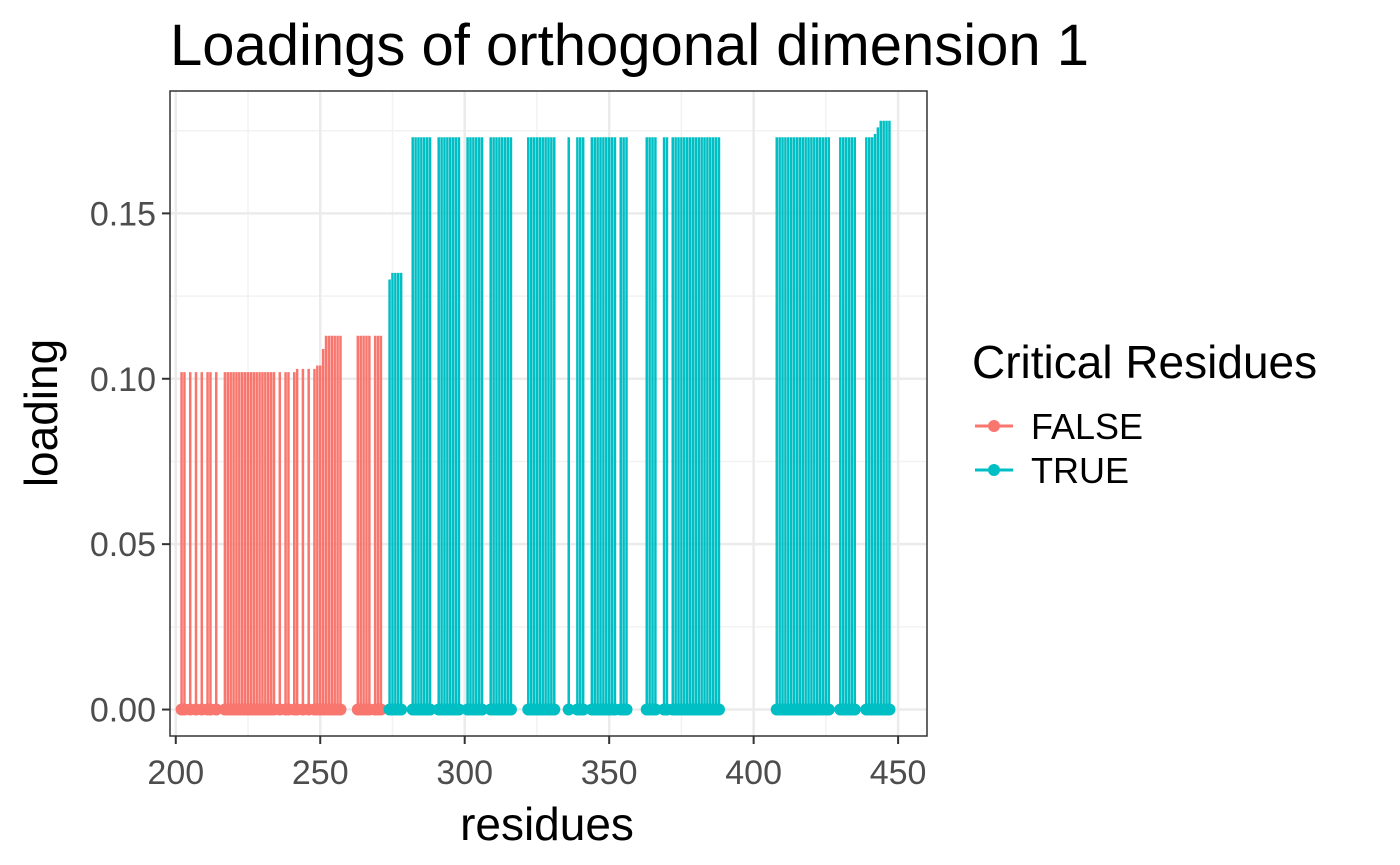 This screenshot has height=865, width=1400. Describe the element at coordinates (609, 773) in the screenshot. I see `x-tick-label: 350` at that location.